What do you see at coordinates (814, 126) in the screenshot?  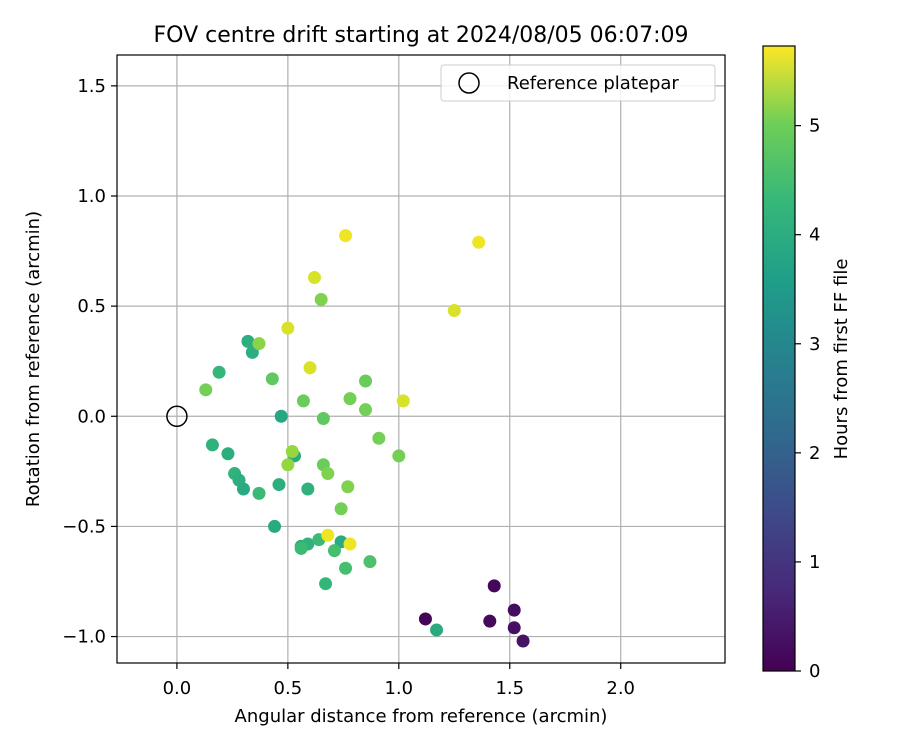 I see `colorbar-tick-label: 5` at bounding box center [814, 126].